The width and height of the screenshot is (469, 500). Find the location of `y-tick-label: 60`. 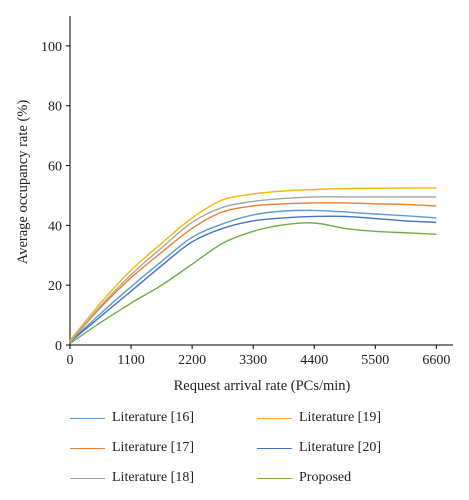

y-tick-label: 60 is located at coordinates (55, 167).